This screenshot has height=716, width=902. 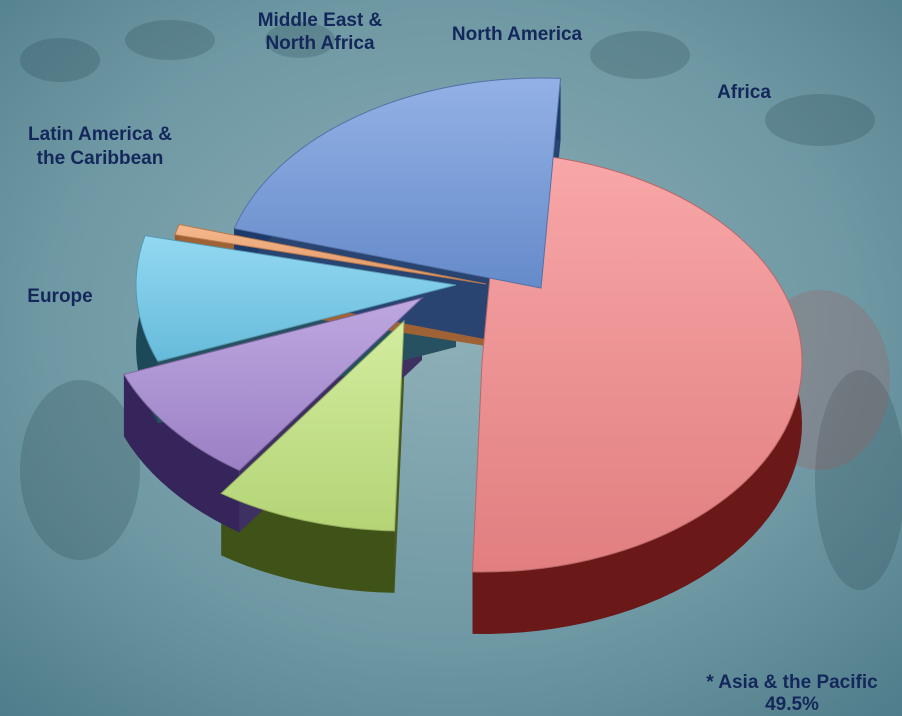 What do you see at coordinates (59, 296) in the screenshot?
I see `slice-label-1: Europe` at bounding box center [59, 296].